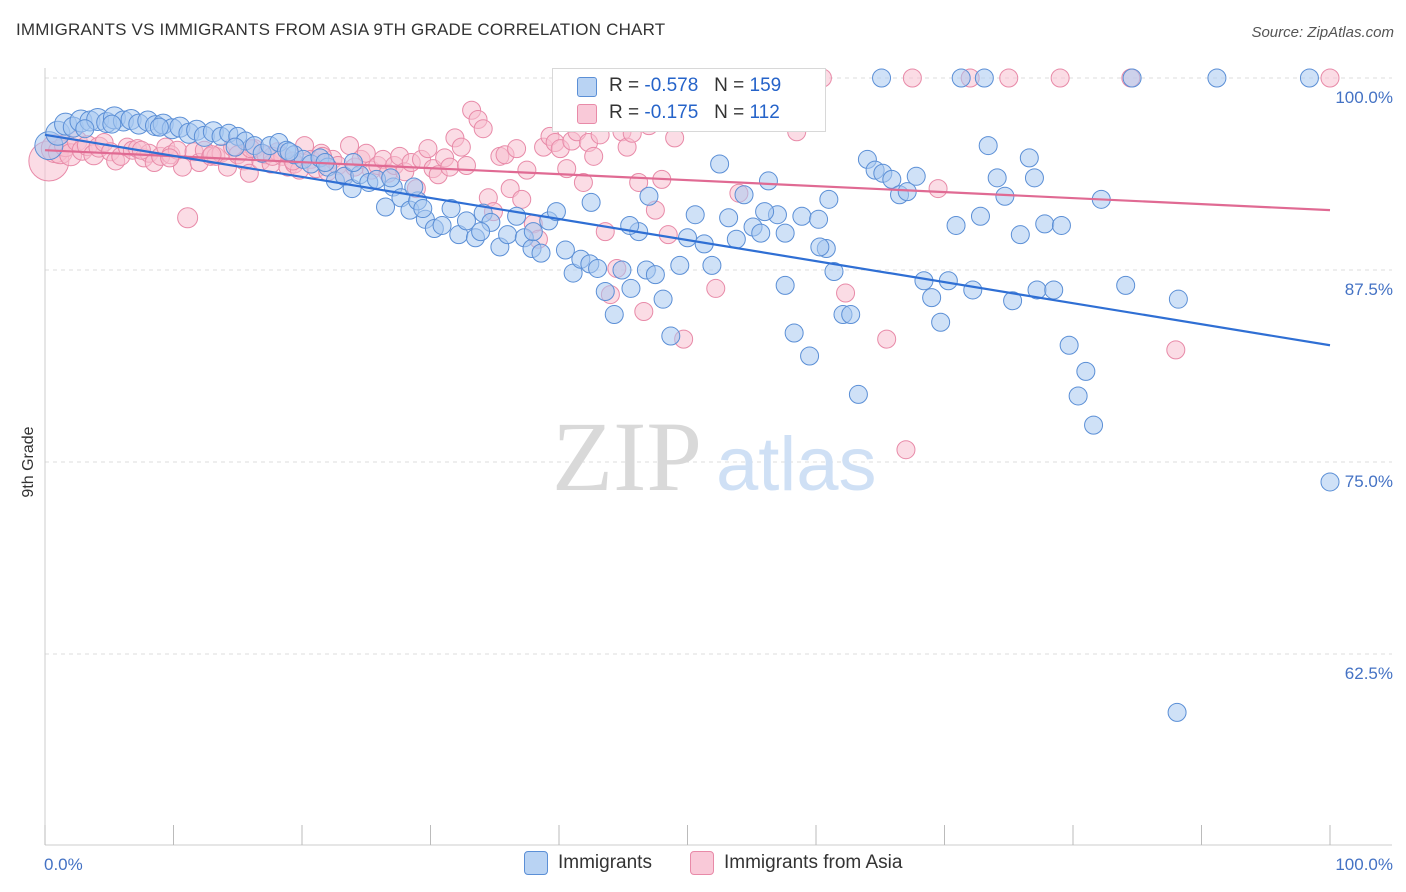  Describe the element at coordinates (627, 456) in the screenshot. I see `watermark-zip: ZIP` at that location.